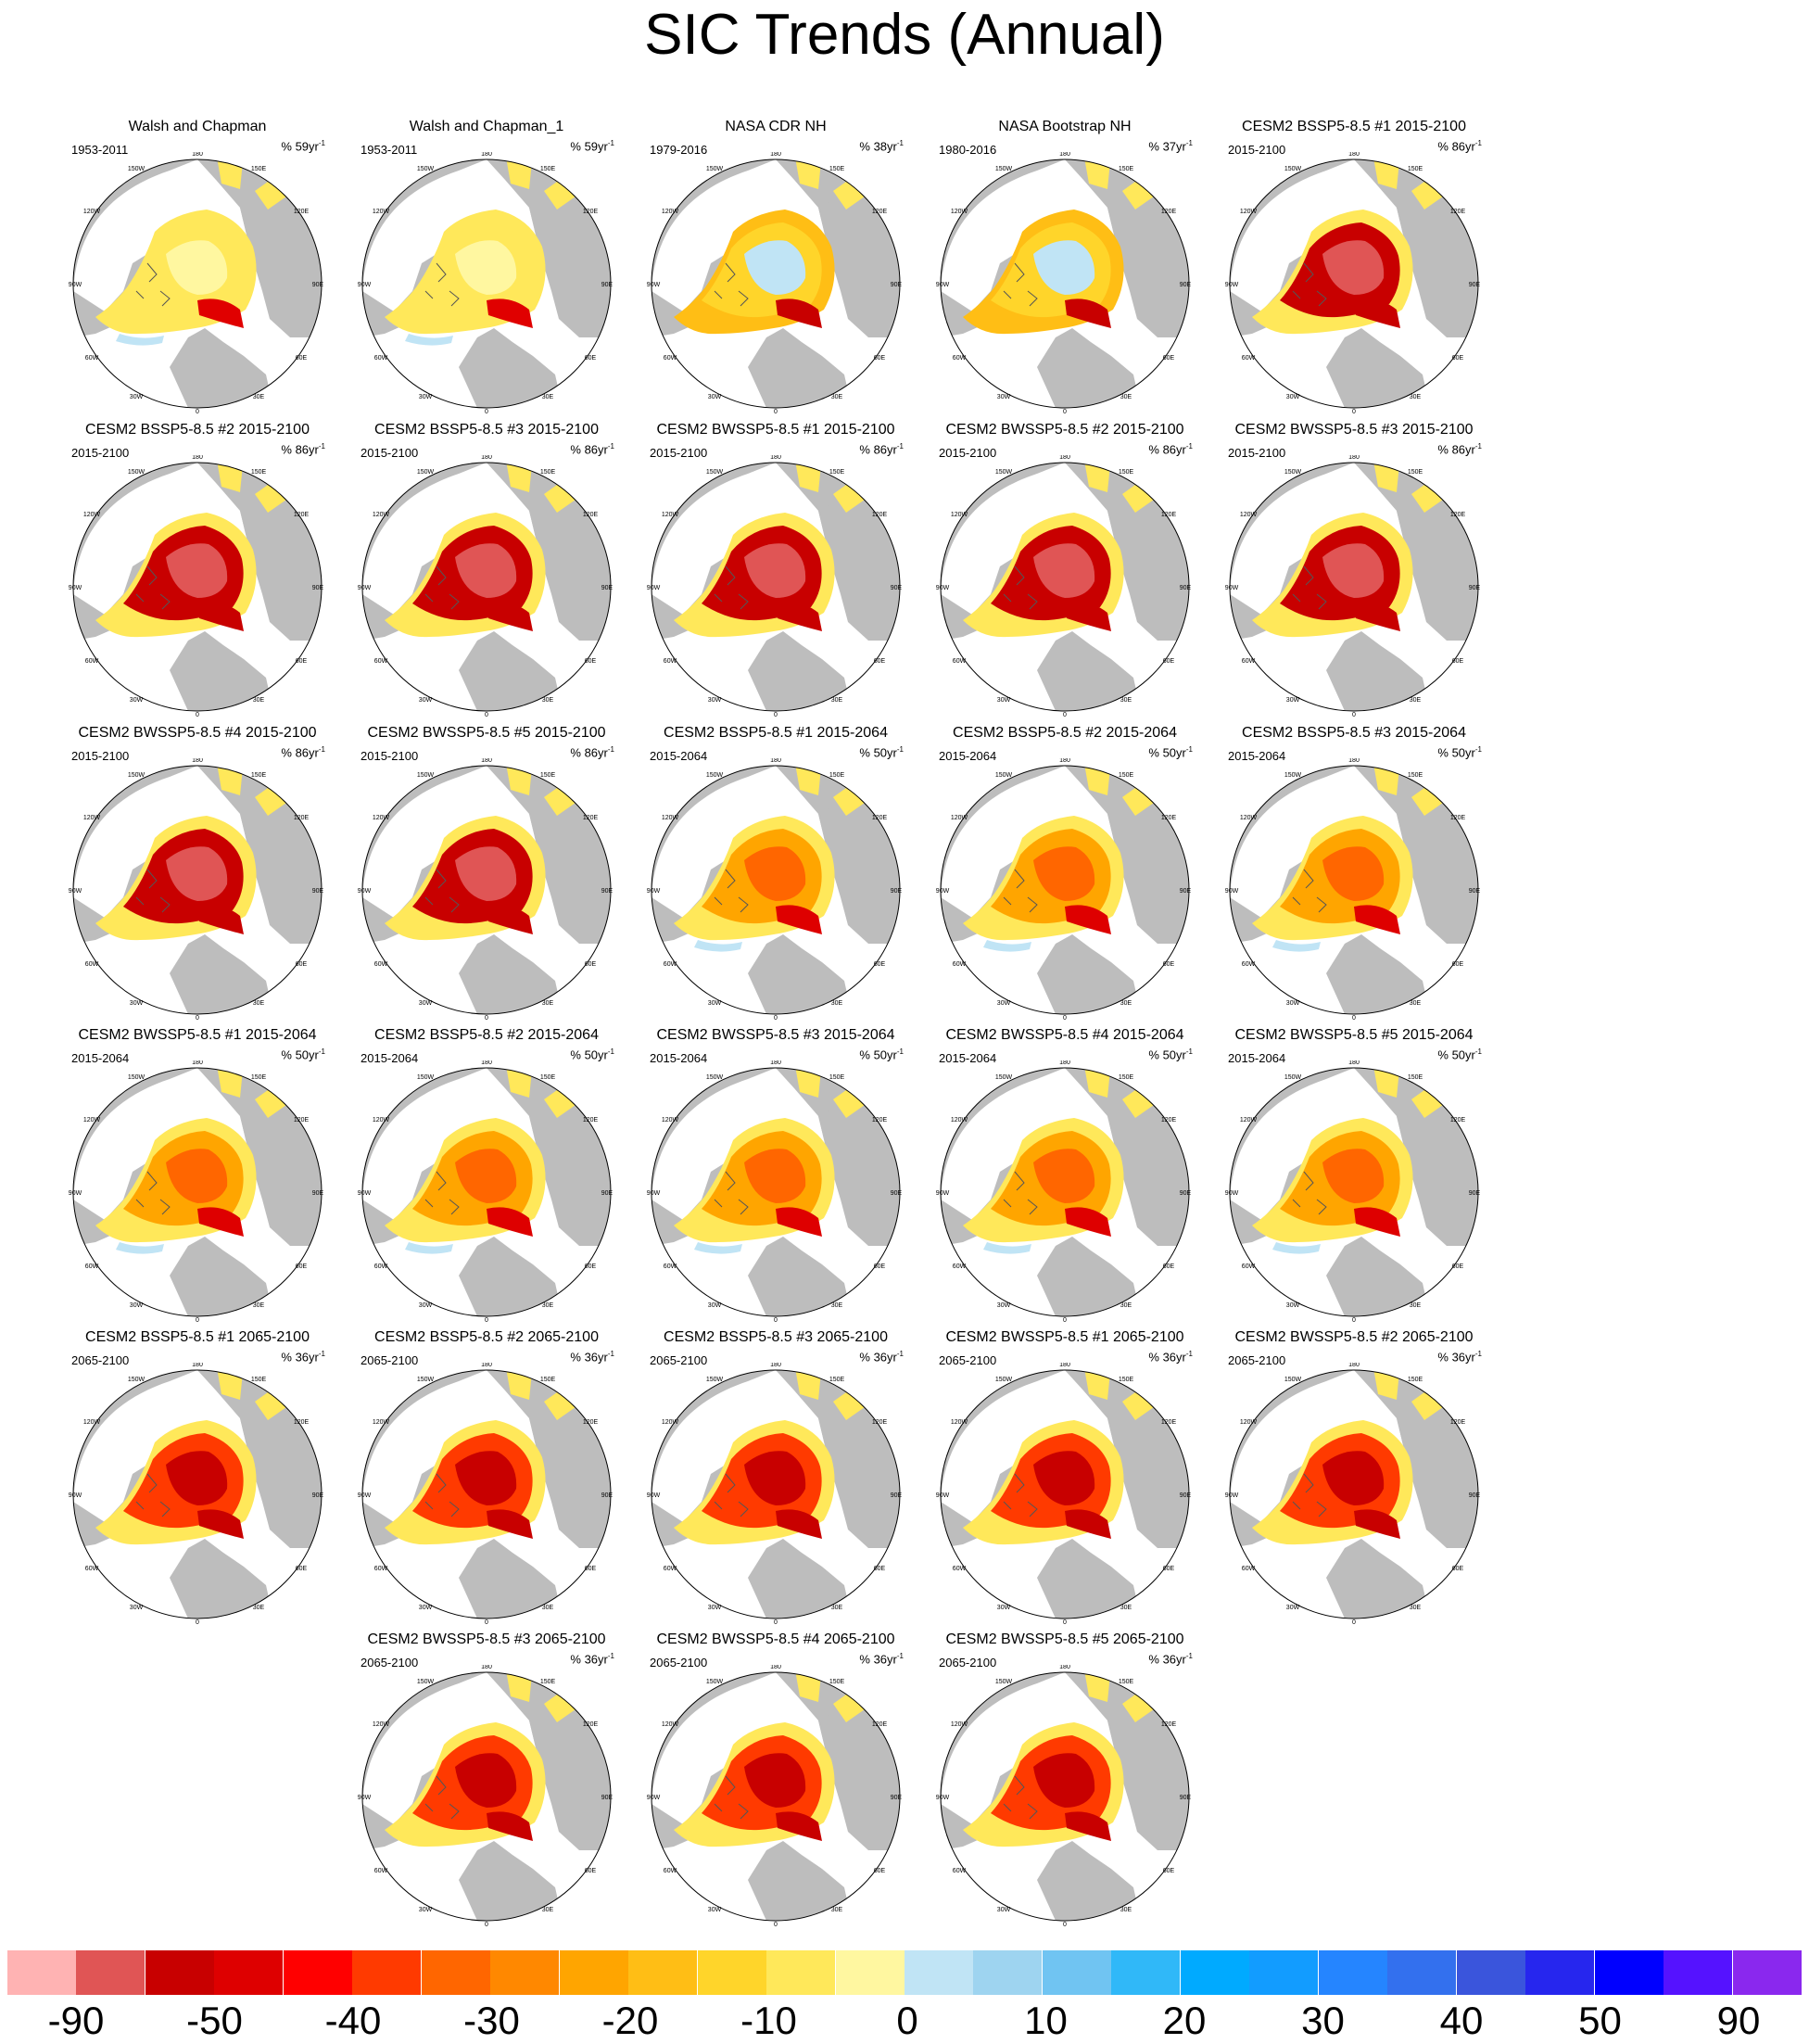  Describe the element at coordinates (100, 453) in the screenshot. I see `panel-period: 2015-2100` at that location.